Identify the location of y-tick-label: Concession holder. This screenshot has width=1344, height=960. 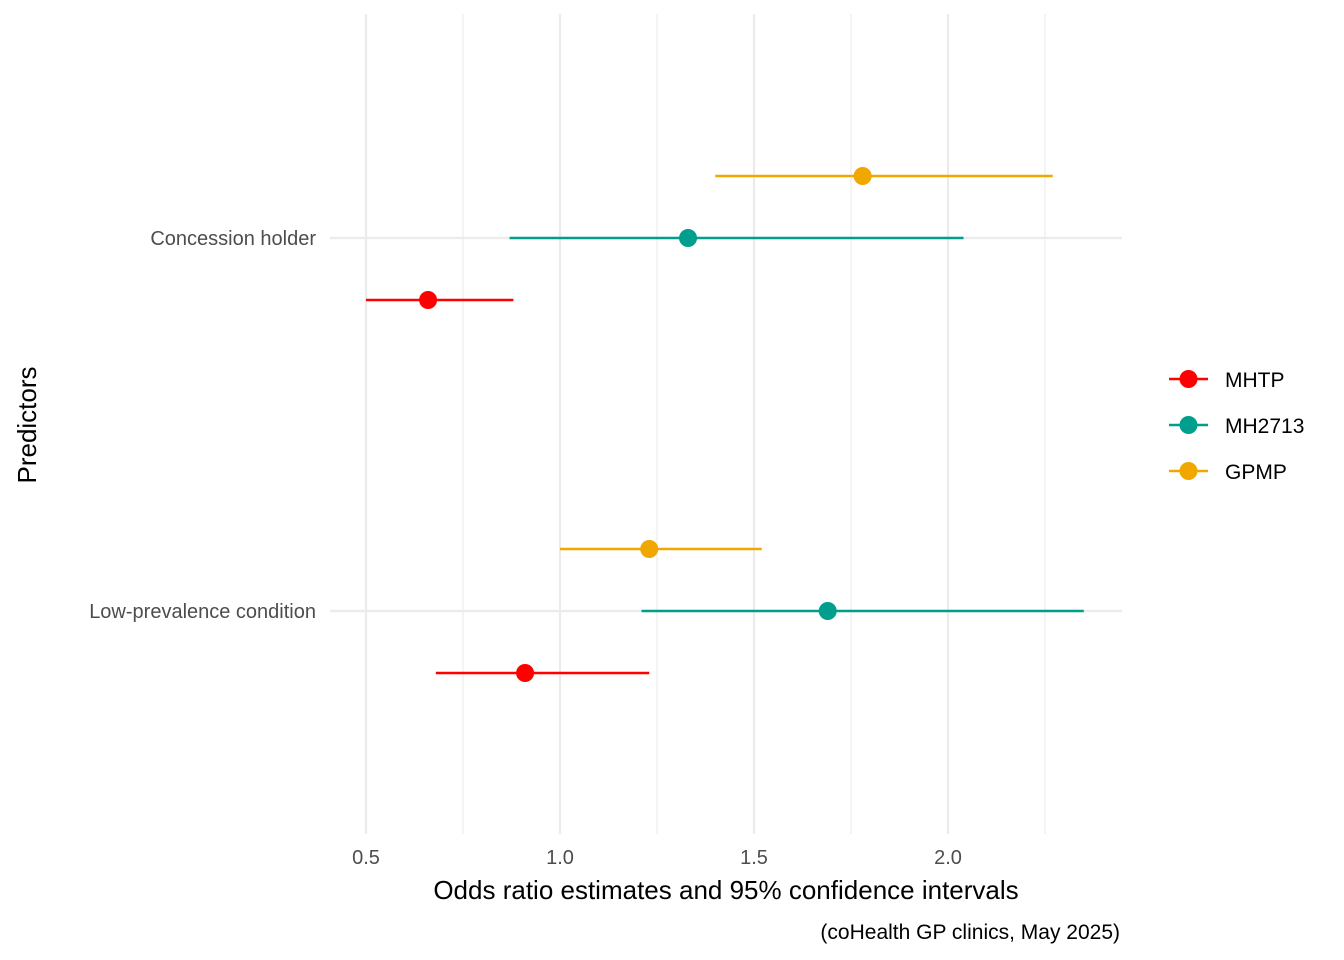
(233, 239).